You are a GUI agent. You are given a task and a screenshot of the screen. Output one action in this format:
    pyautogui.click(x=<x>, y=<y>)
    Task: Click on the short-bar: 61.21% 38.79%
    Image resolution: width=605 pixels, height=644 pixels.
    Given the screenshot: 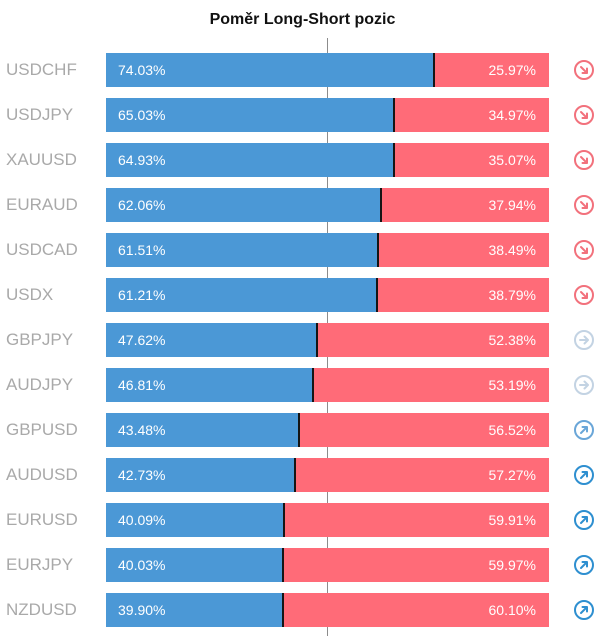 What is the action you would take?
    pyautogui.click(x=327, y=295)
    